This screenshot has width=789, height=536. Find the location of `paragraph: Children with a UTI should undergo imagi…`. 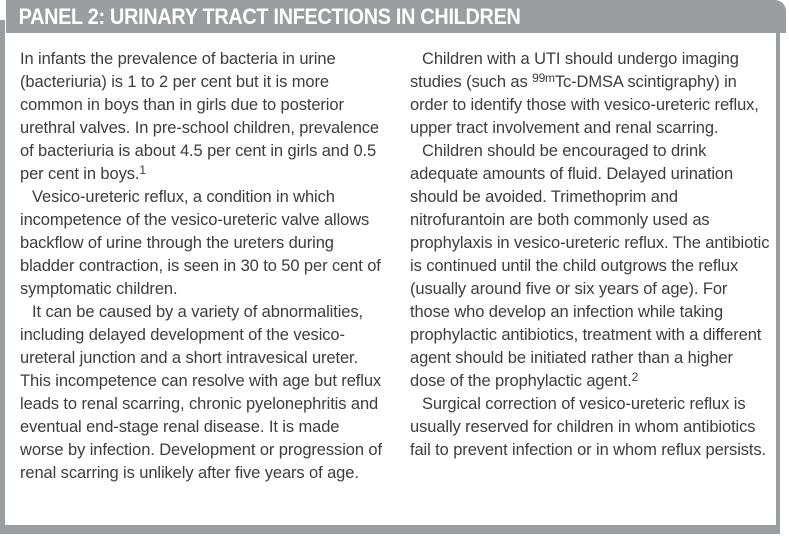

paragraph: Children with a UTI should undergo imagi… is located at coordinates (590, 94).